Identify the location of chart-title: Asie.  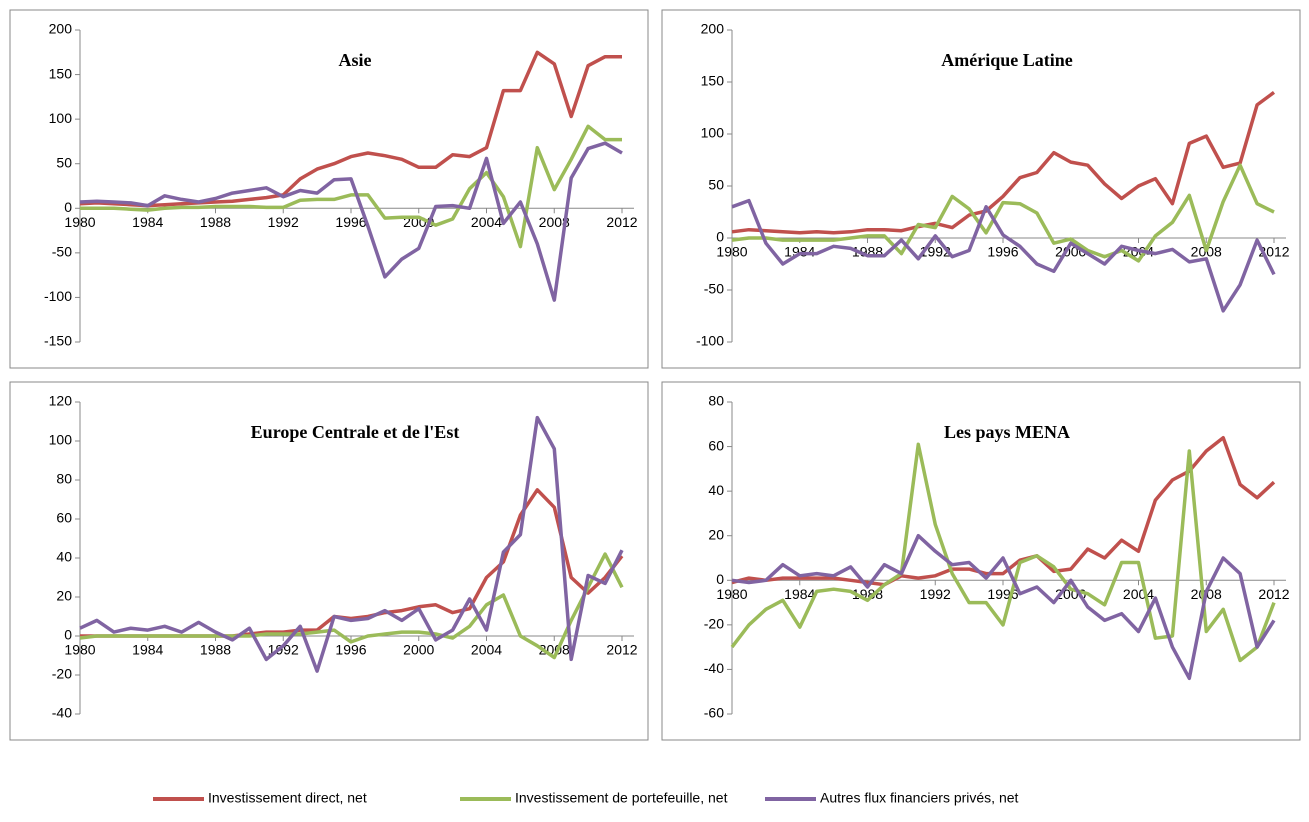
(355, 60).